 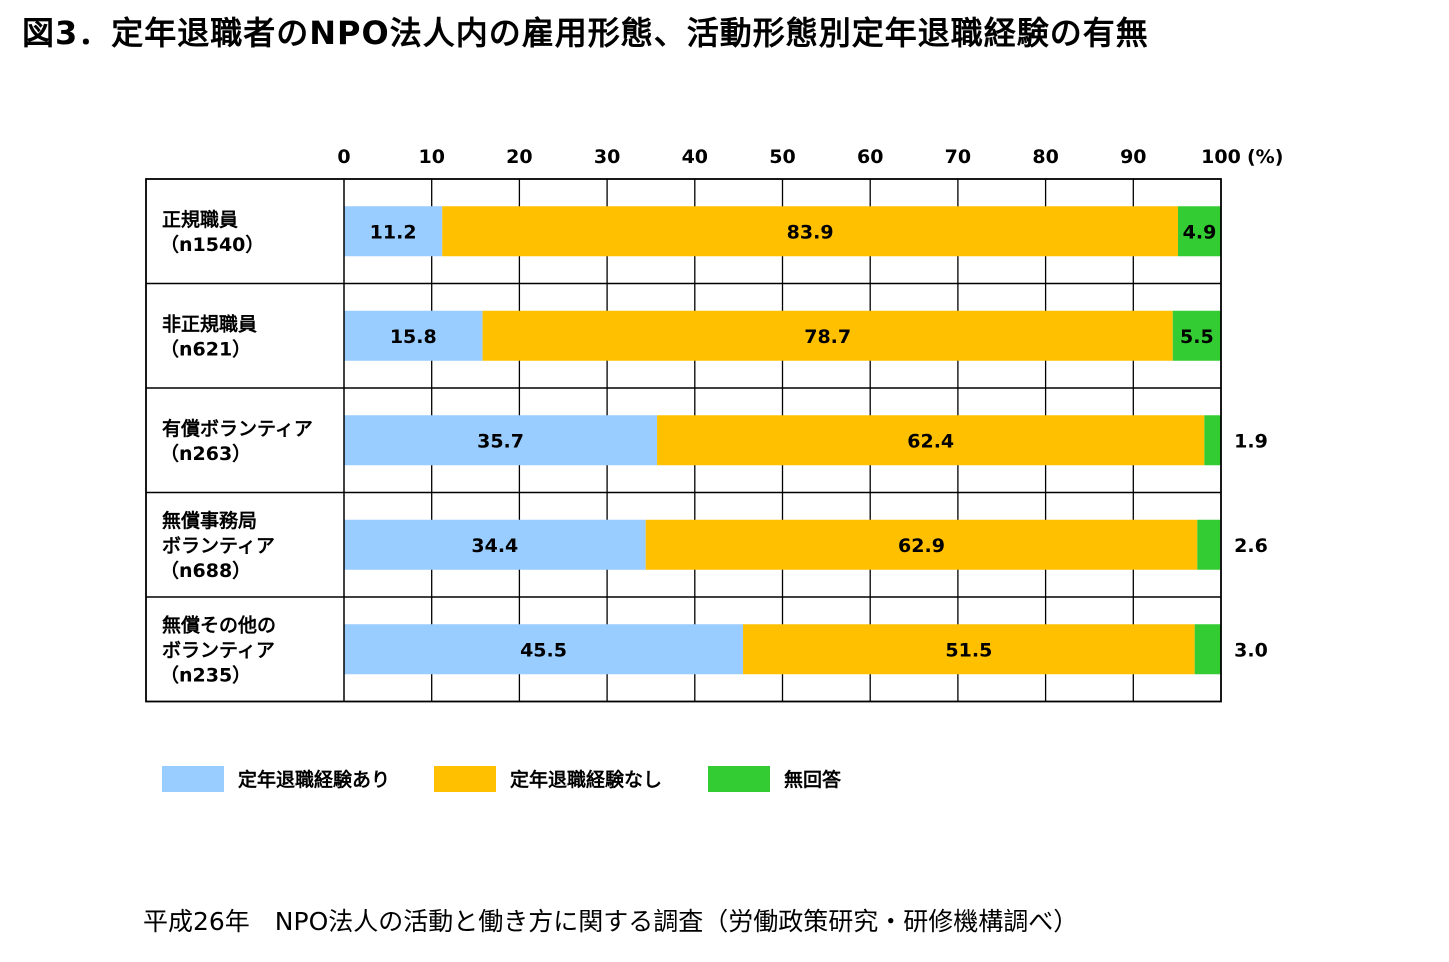 I want to click on data-label-row5-series1: 45.5, so click(x=543, y=650).